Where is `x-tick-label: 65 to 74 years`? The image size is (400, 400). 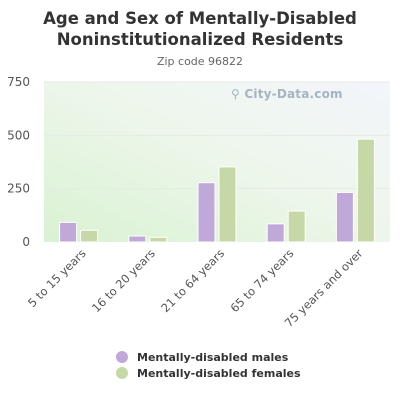 x-tick-label: 65 to 74 years is located at coordinates (261, 280).